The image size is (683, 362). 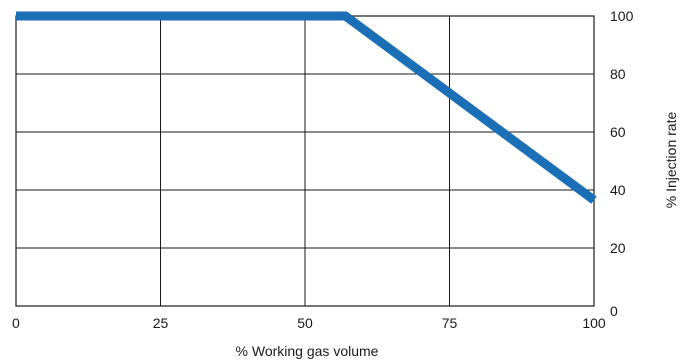 I want to click on x-tick-label-75: 75, so click(x=450, y=323).